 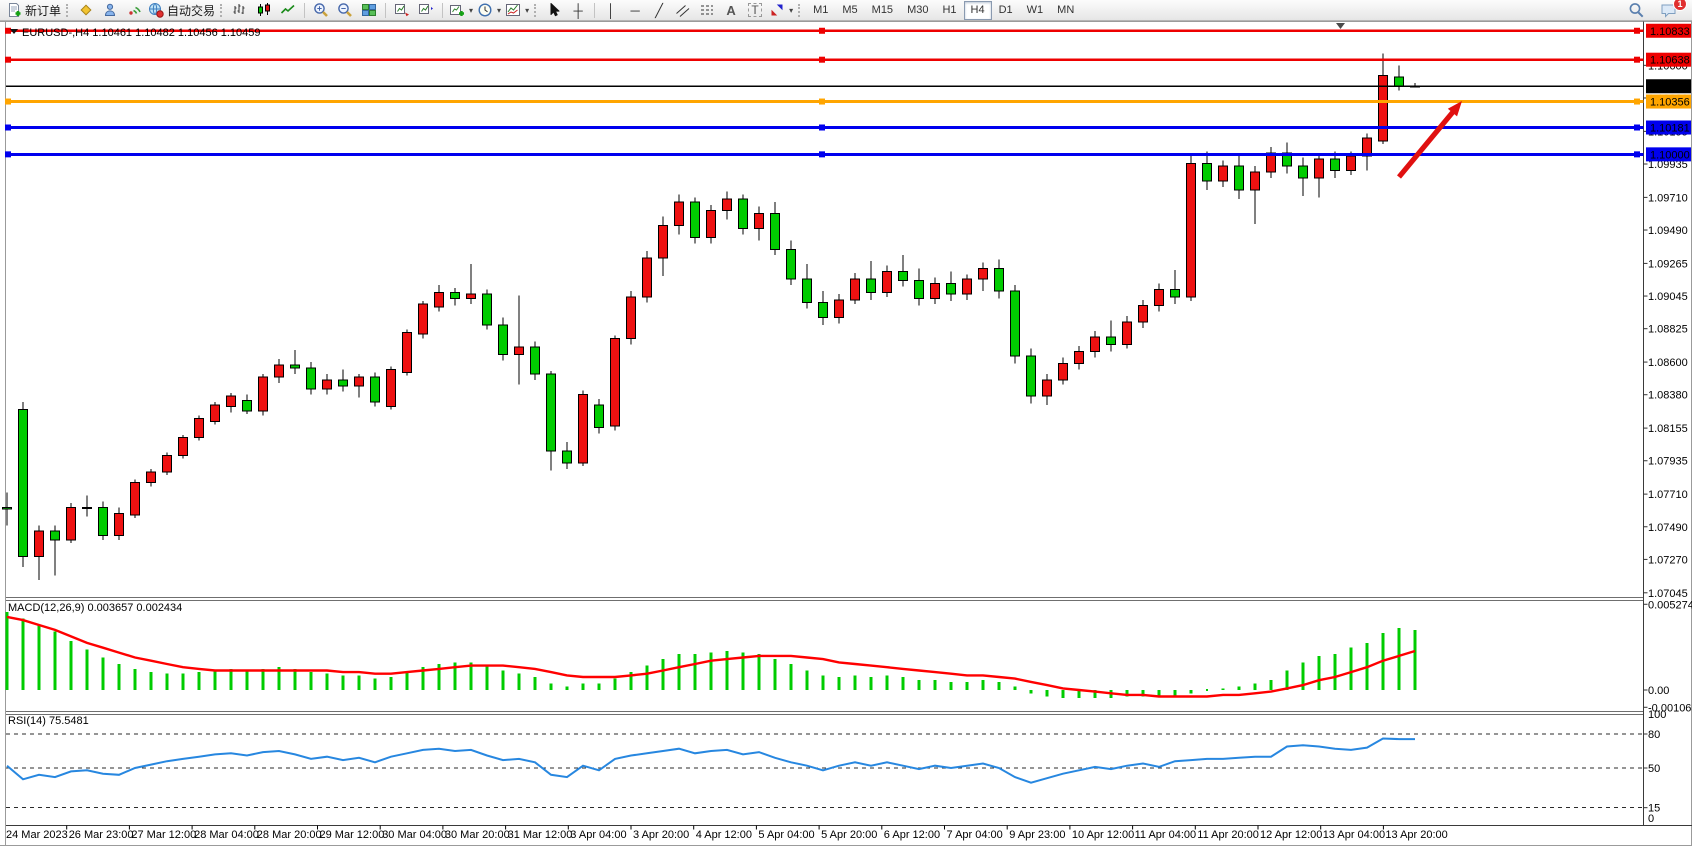 What do you see at coordinates (1429, 140) in the screenshot?
I see `trend-arrow-annotation` at bounding box center [1429, 140].